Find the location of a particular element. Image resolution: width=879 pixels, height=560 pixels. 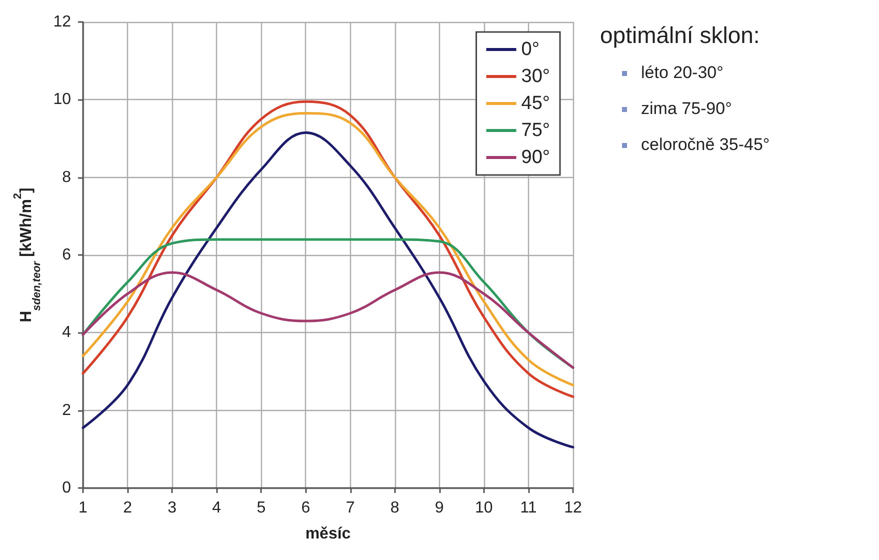

x-tick-label: 9 is located at coordinates (439, 508).